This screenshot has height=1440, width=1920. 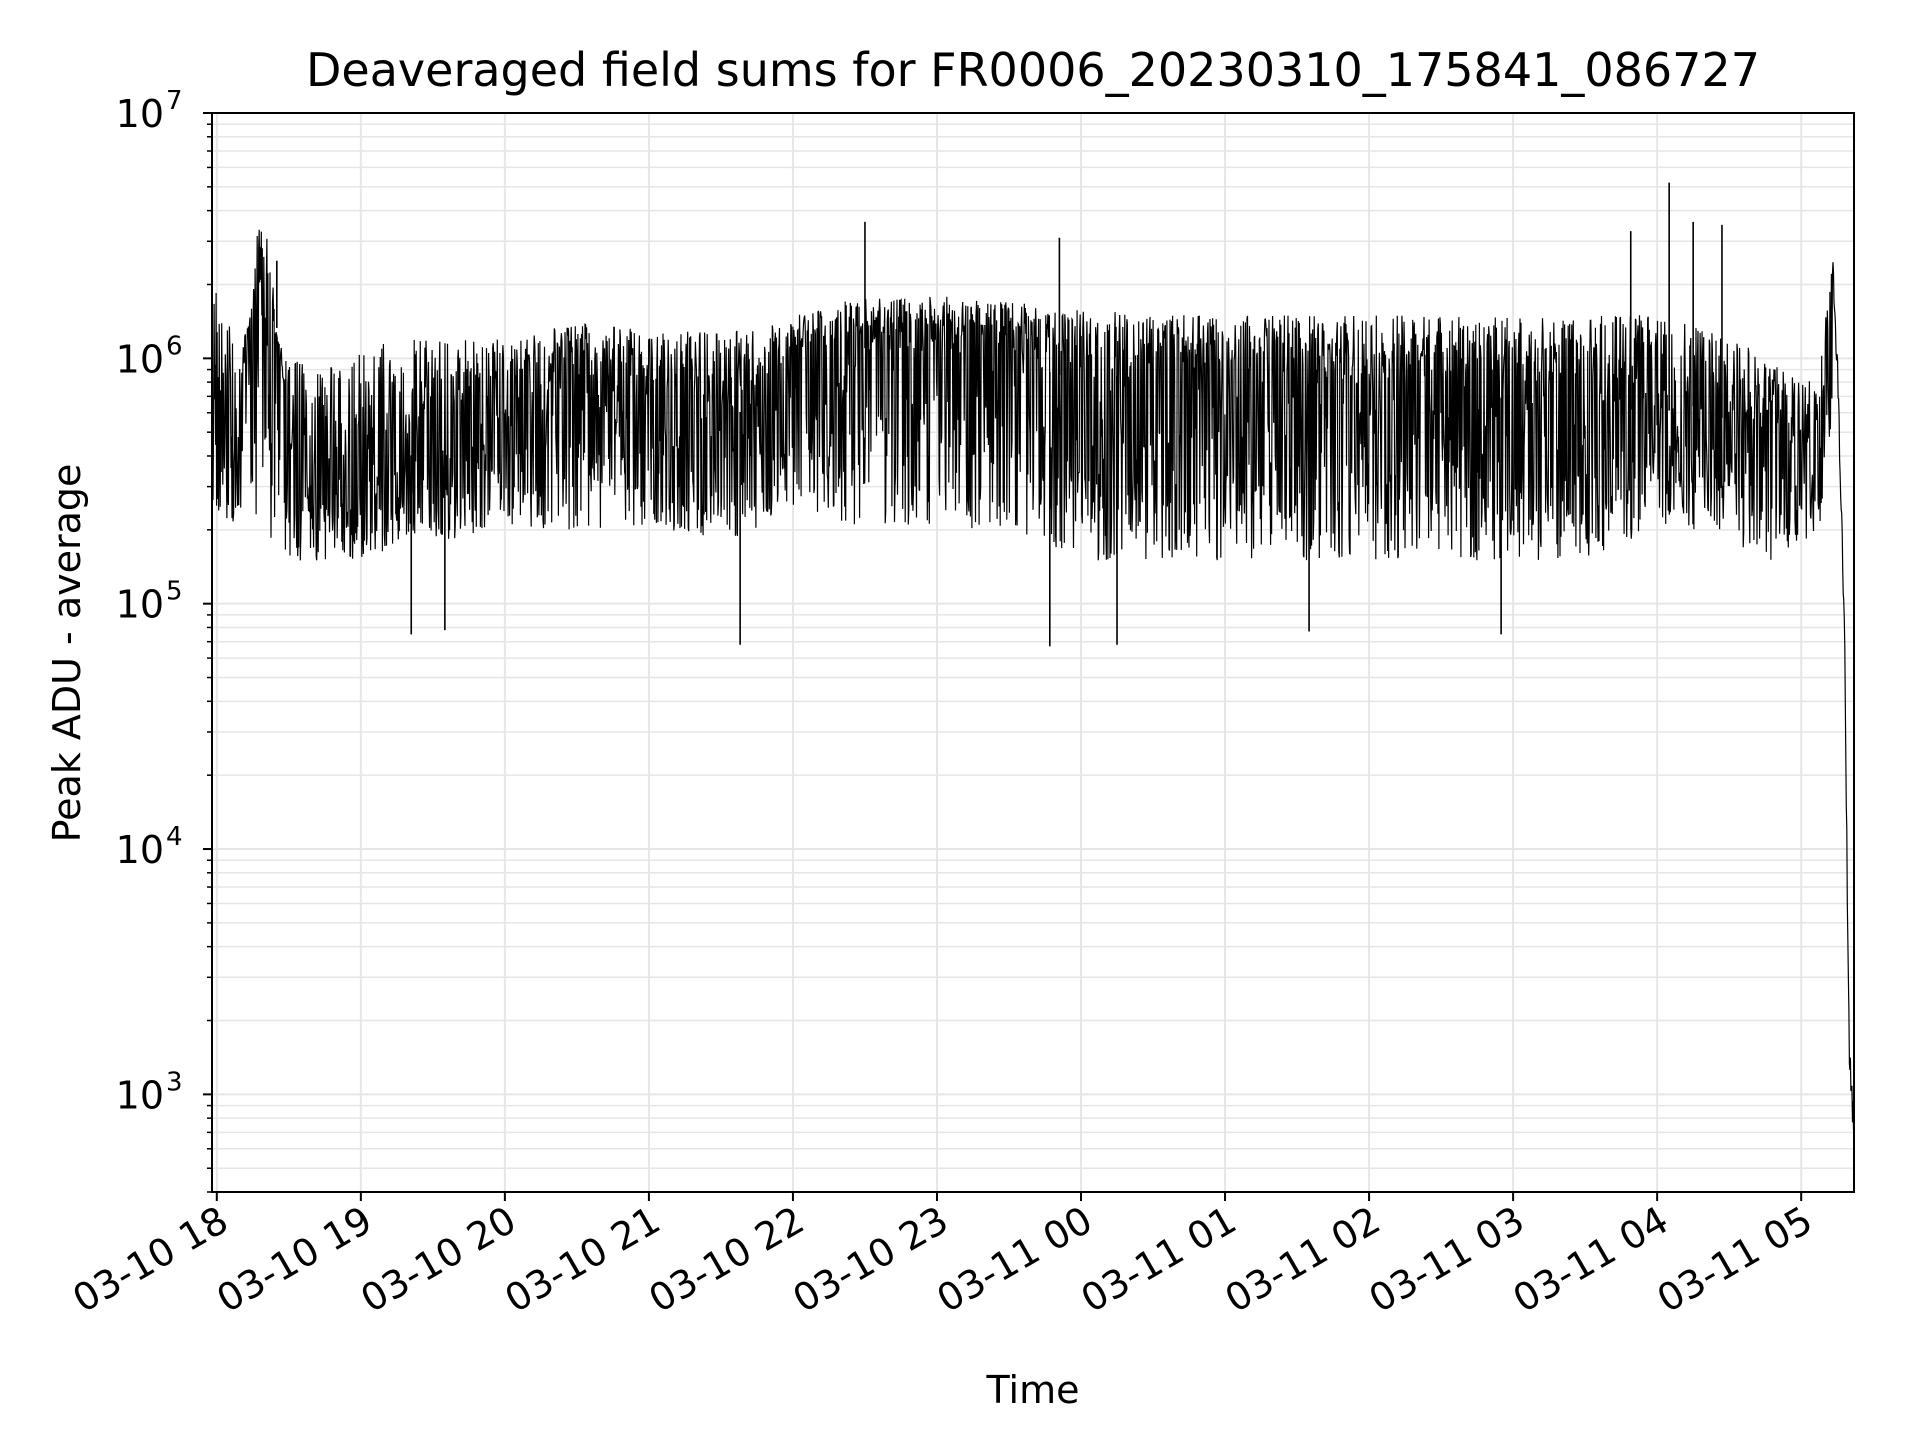 What do you see at coordinates (174, 101) in the screenshot?
I see `y-tick-exponent: 7` at bounding box center [174, 101].